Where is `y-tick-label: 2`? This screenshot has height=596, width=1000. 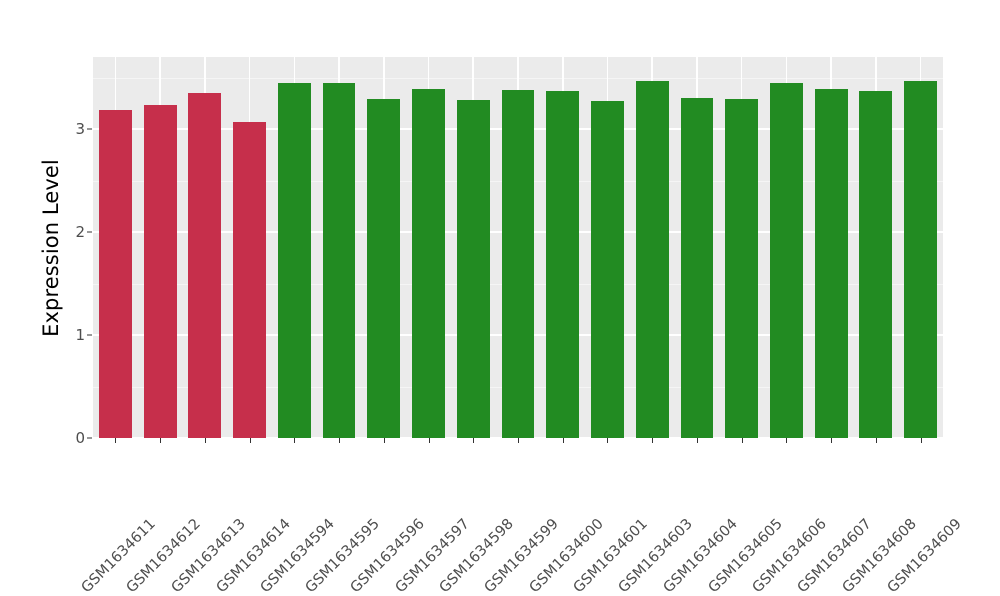
y-tick-label: 2 is located at coordinates (80, 232).